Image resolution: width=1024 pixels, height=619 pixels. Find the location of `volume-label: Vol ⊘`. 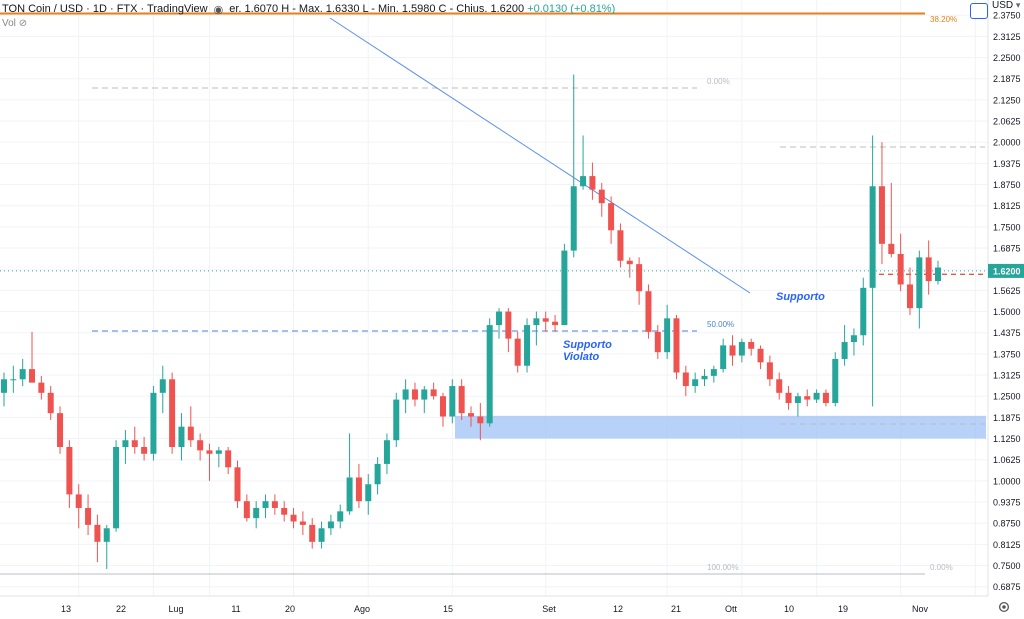

volume-label: Vol ⊘ is located at coordinates (15, 23).